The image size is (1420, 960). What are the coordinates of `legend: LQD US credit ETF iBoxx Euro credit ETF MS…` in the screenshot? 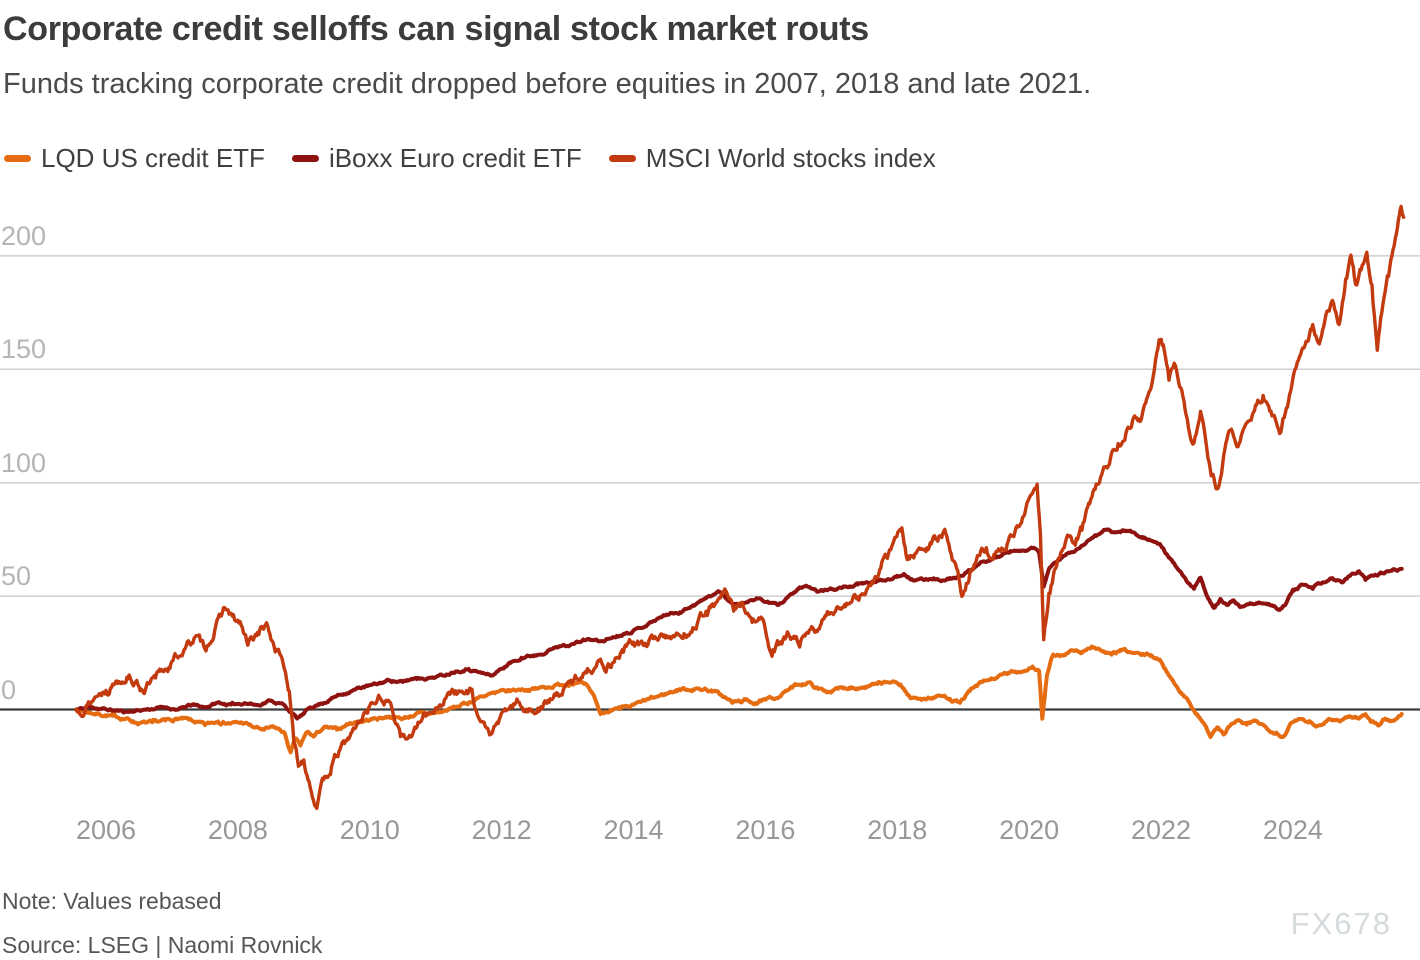 It's located at (470, 158).